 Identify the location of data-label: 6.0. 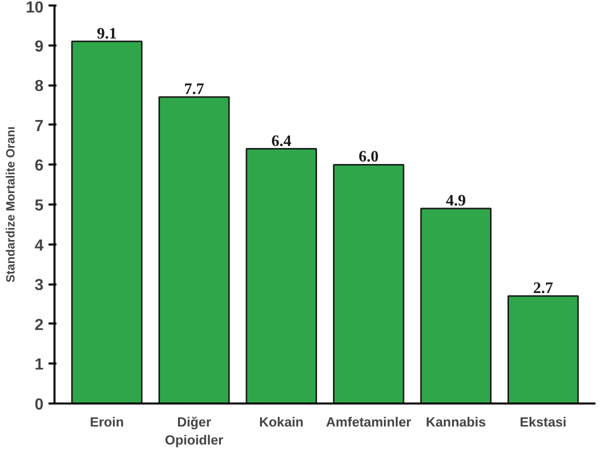
(368, 157).